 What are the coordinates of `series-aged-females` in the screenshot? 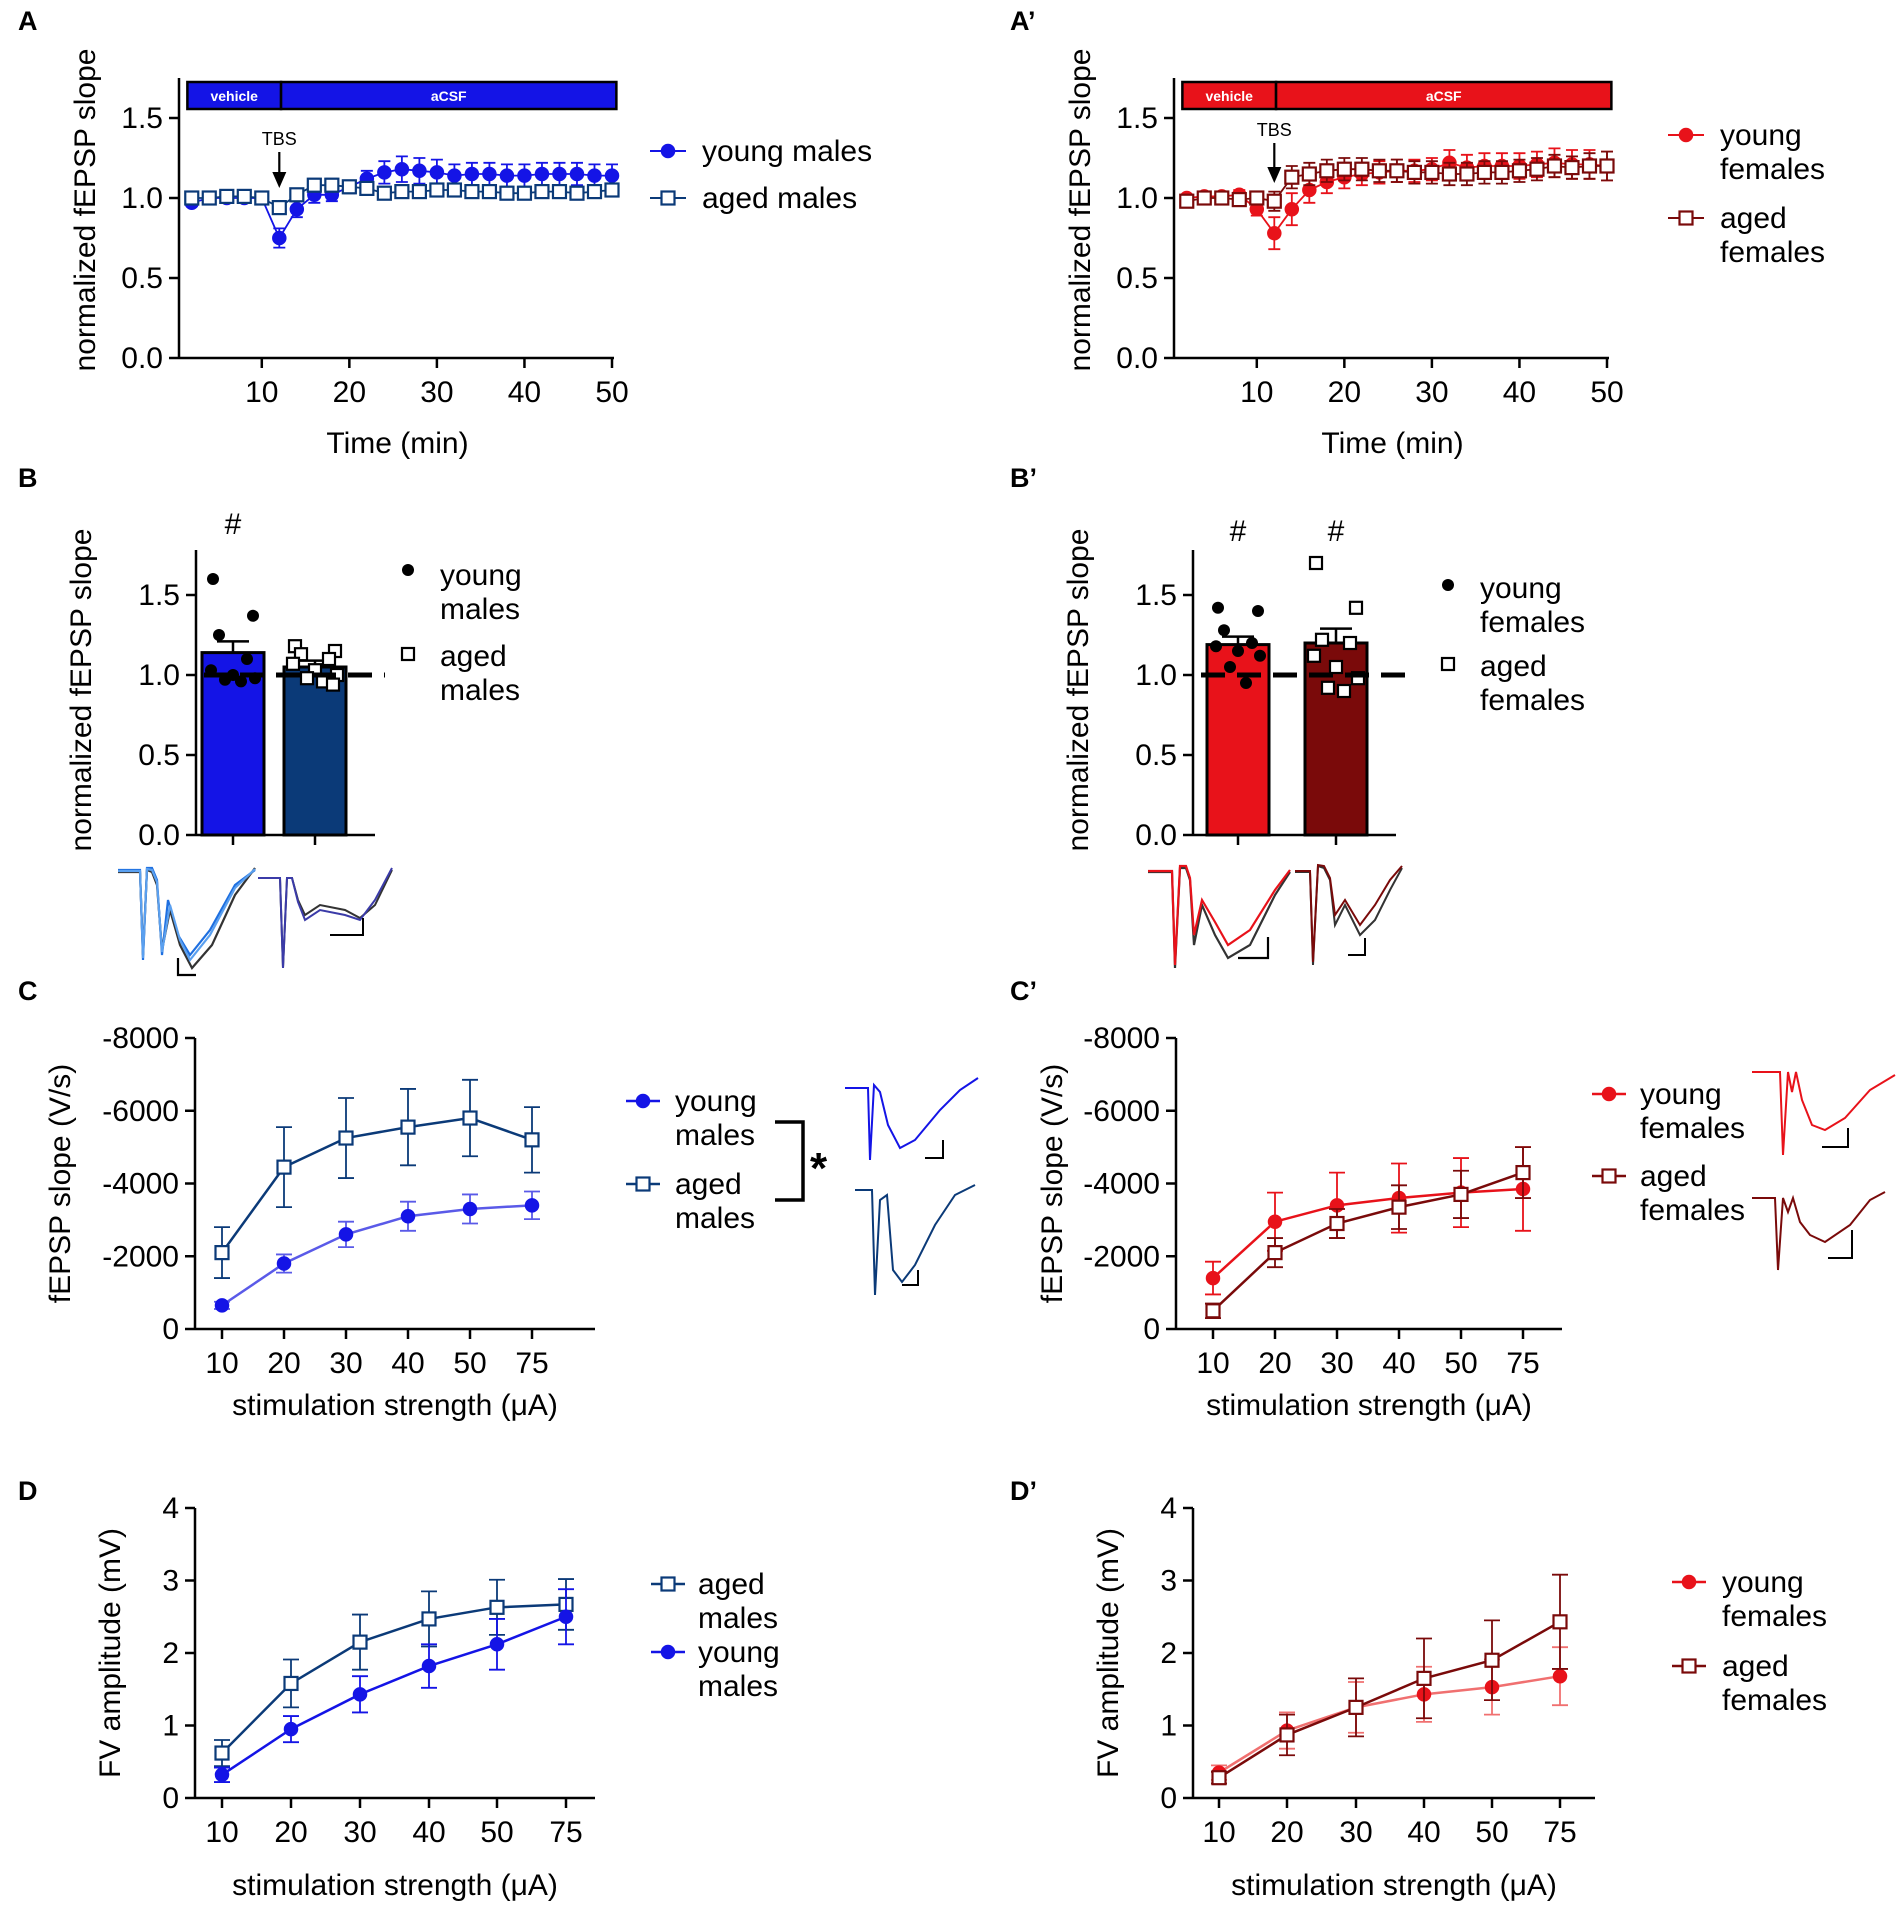 It's located at (1368, 1232).